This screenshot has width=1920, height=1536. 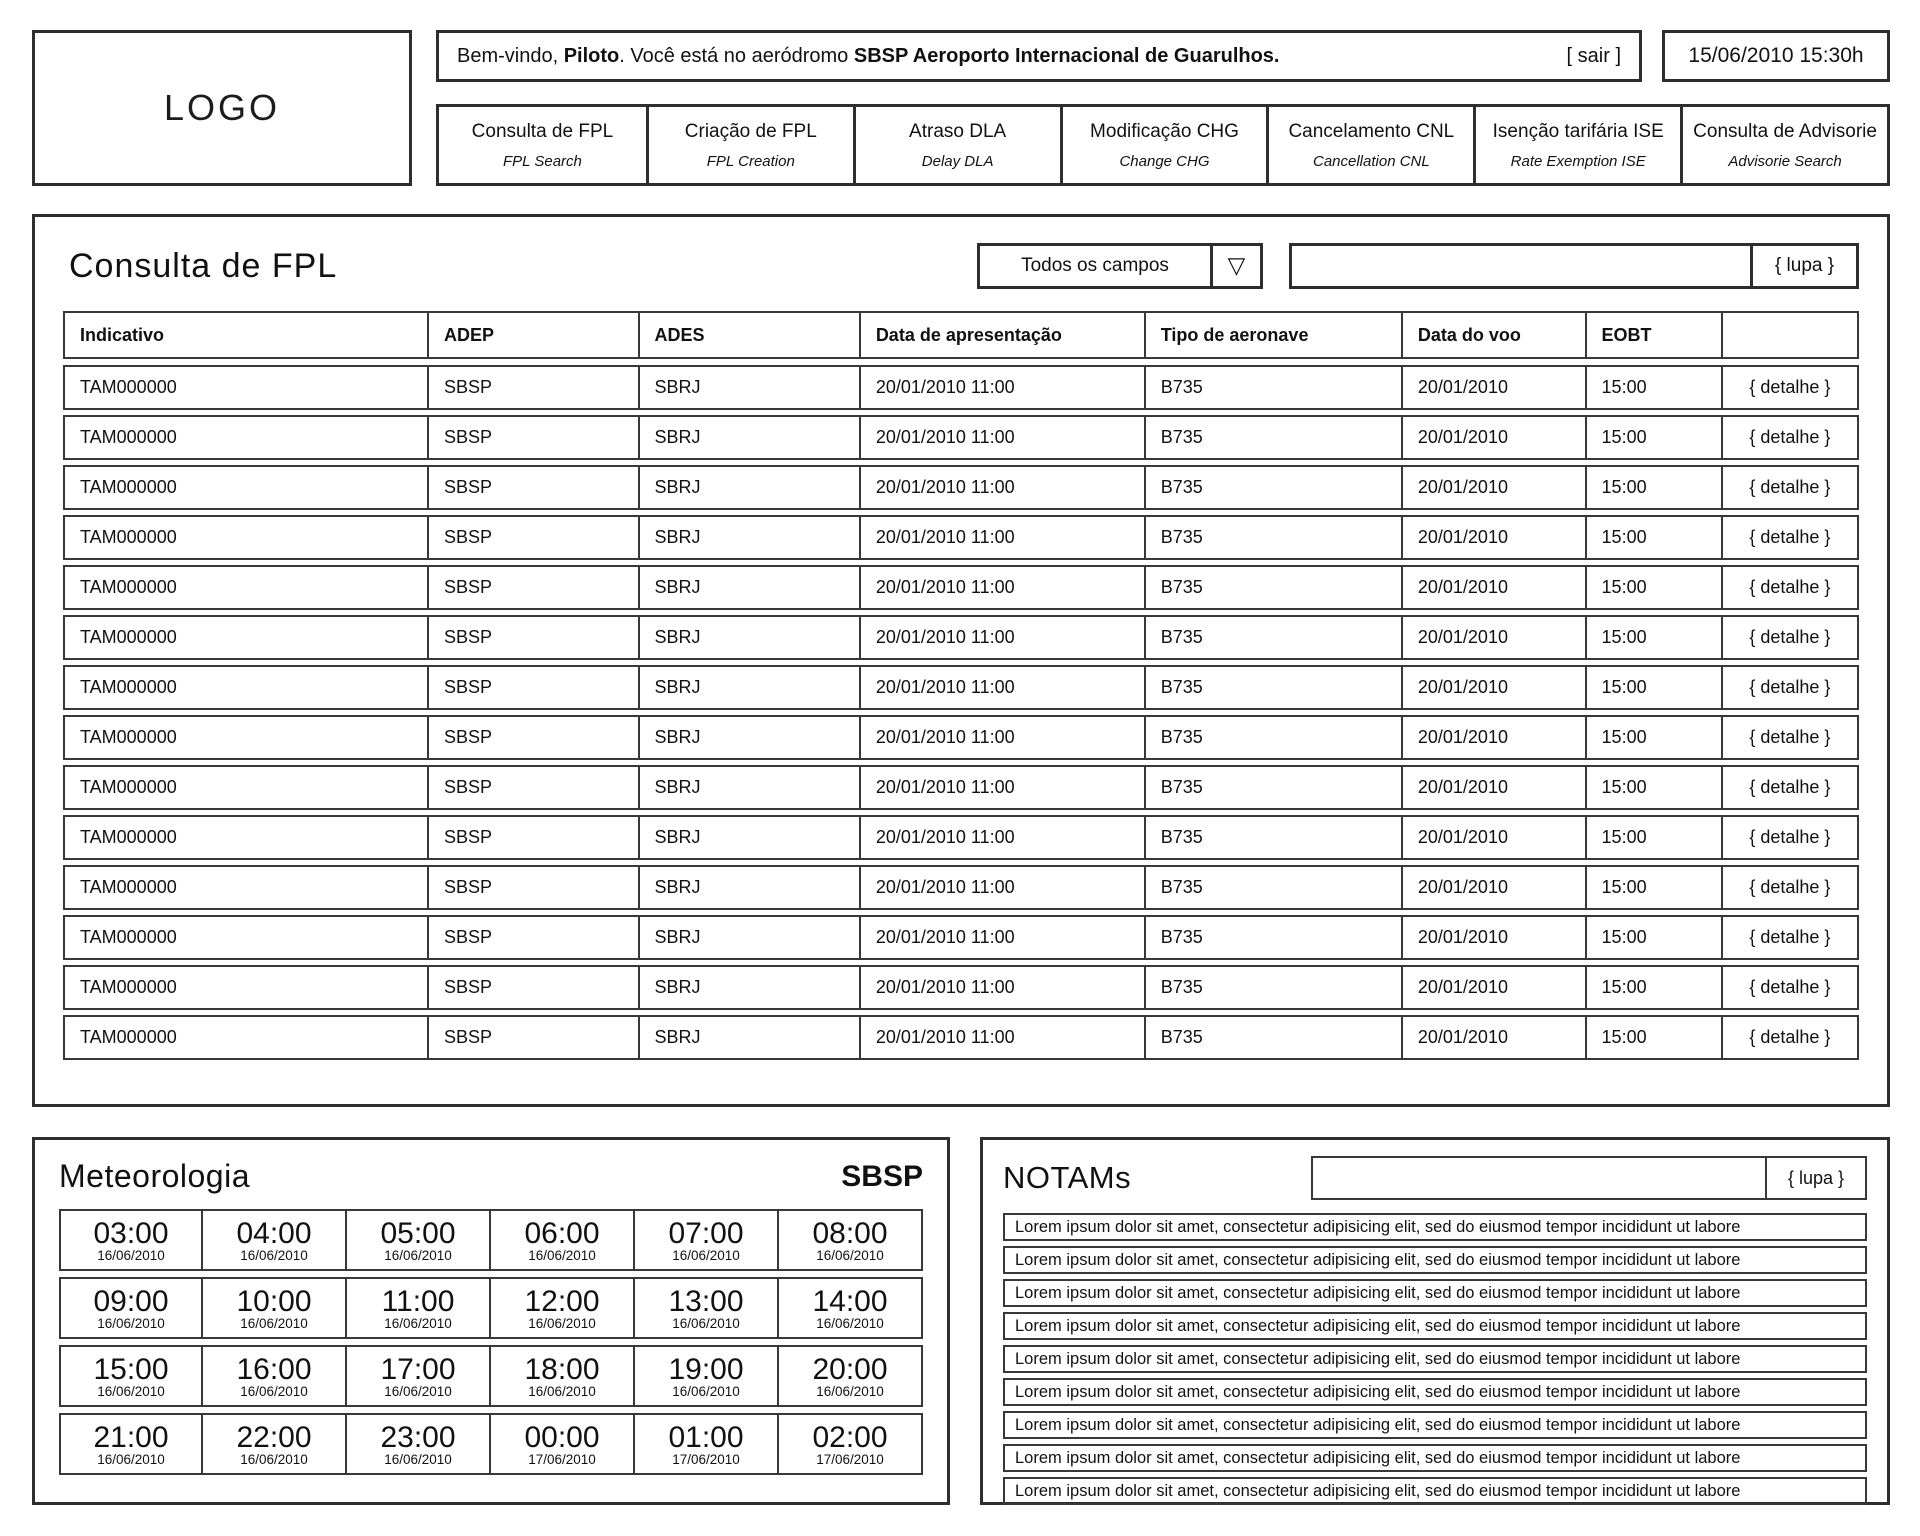 What do you see at coordinates (1235, 266) in the screenshot?
I see `chevron-down-icon: ▽` at bounding box center [1235, 266].